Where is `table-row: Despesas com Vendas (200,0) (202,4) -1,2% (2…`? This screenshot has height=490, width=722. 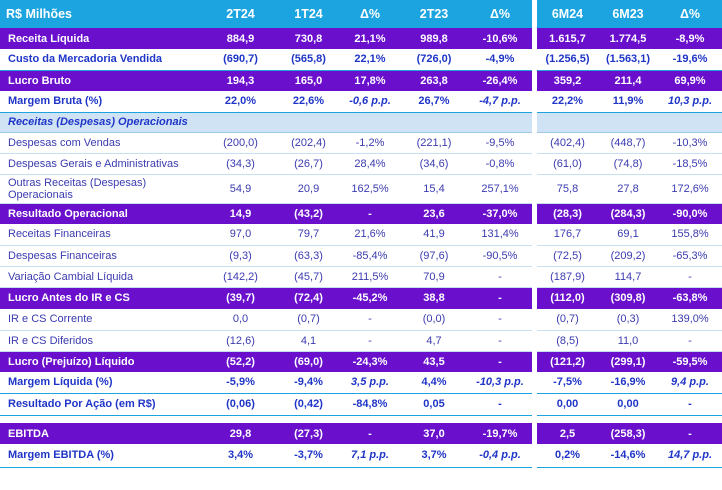
table-row: Despesas com Vendas (200,0) (202,4) -1,2% (2… is located at coordinates (361, 143).